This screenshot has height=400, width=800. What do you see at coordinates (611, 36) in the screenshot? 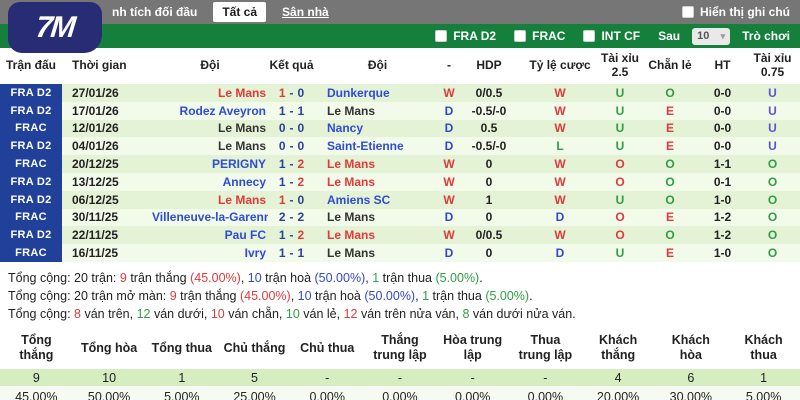
I see `league-filter-checkbox: INT CF` at bounding box center [611, 36].